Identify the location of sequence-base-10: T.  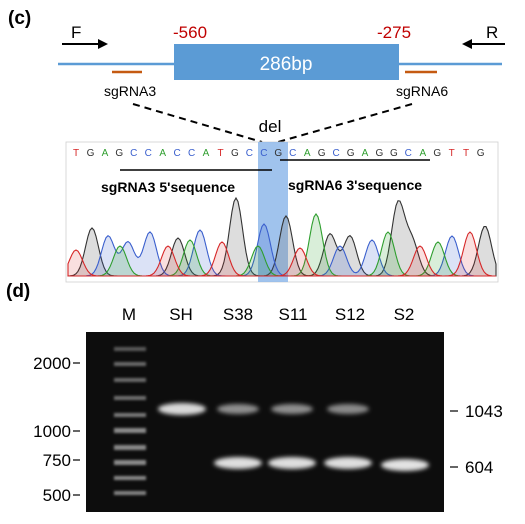
(220, 153).